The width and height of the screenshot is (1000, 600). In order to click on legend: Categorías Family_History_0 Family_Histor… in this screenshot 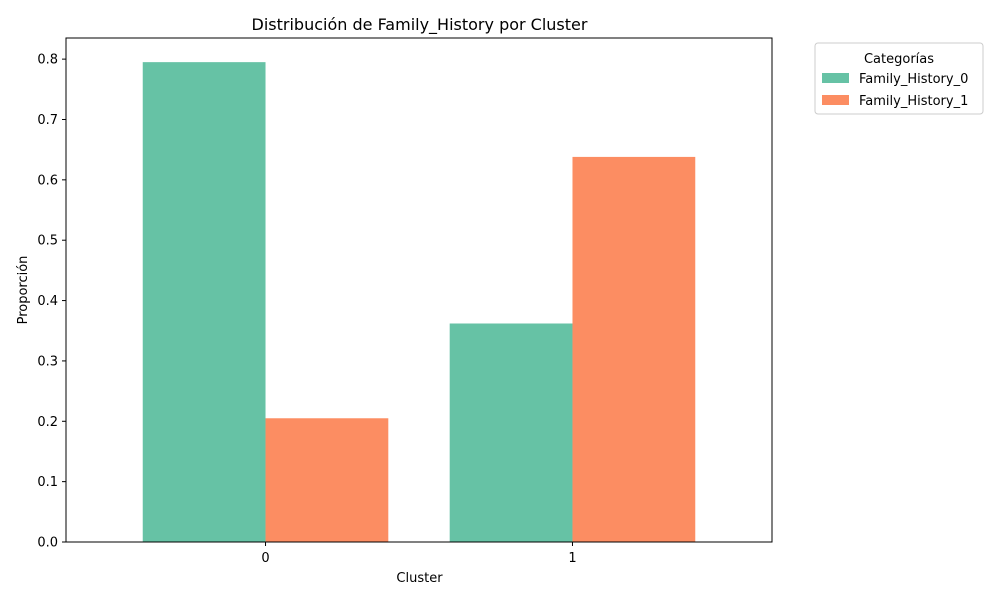, I will do `click(899, 78)`.